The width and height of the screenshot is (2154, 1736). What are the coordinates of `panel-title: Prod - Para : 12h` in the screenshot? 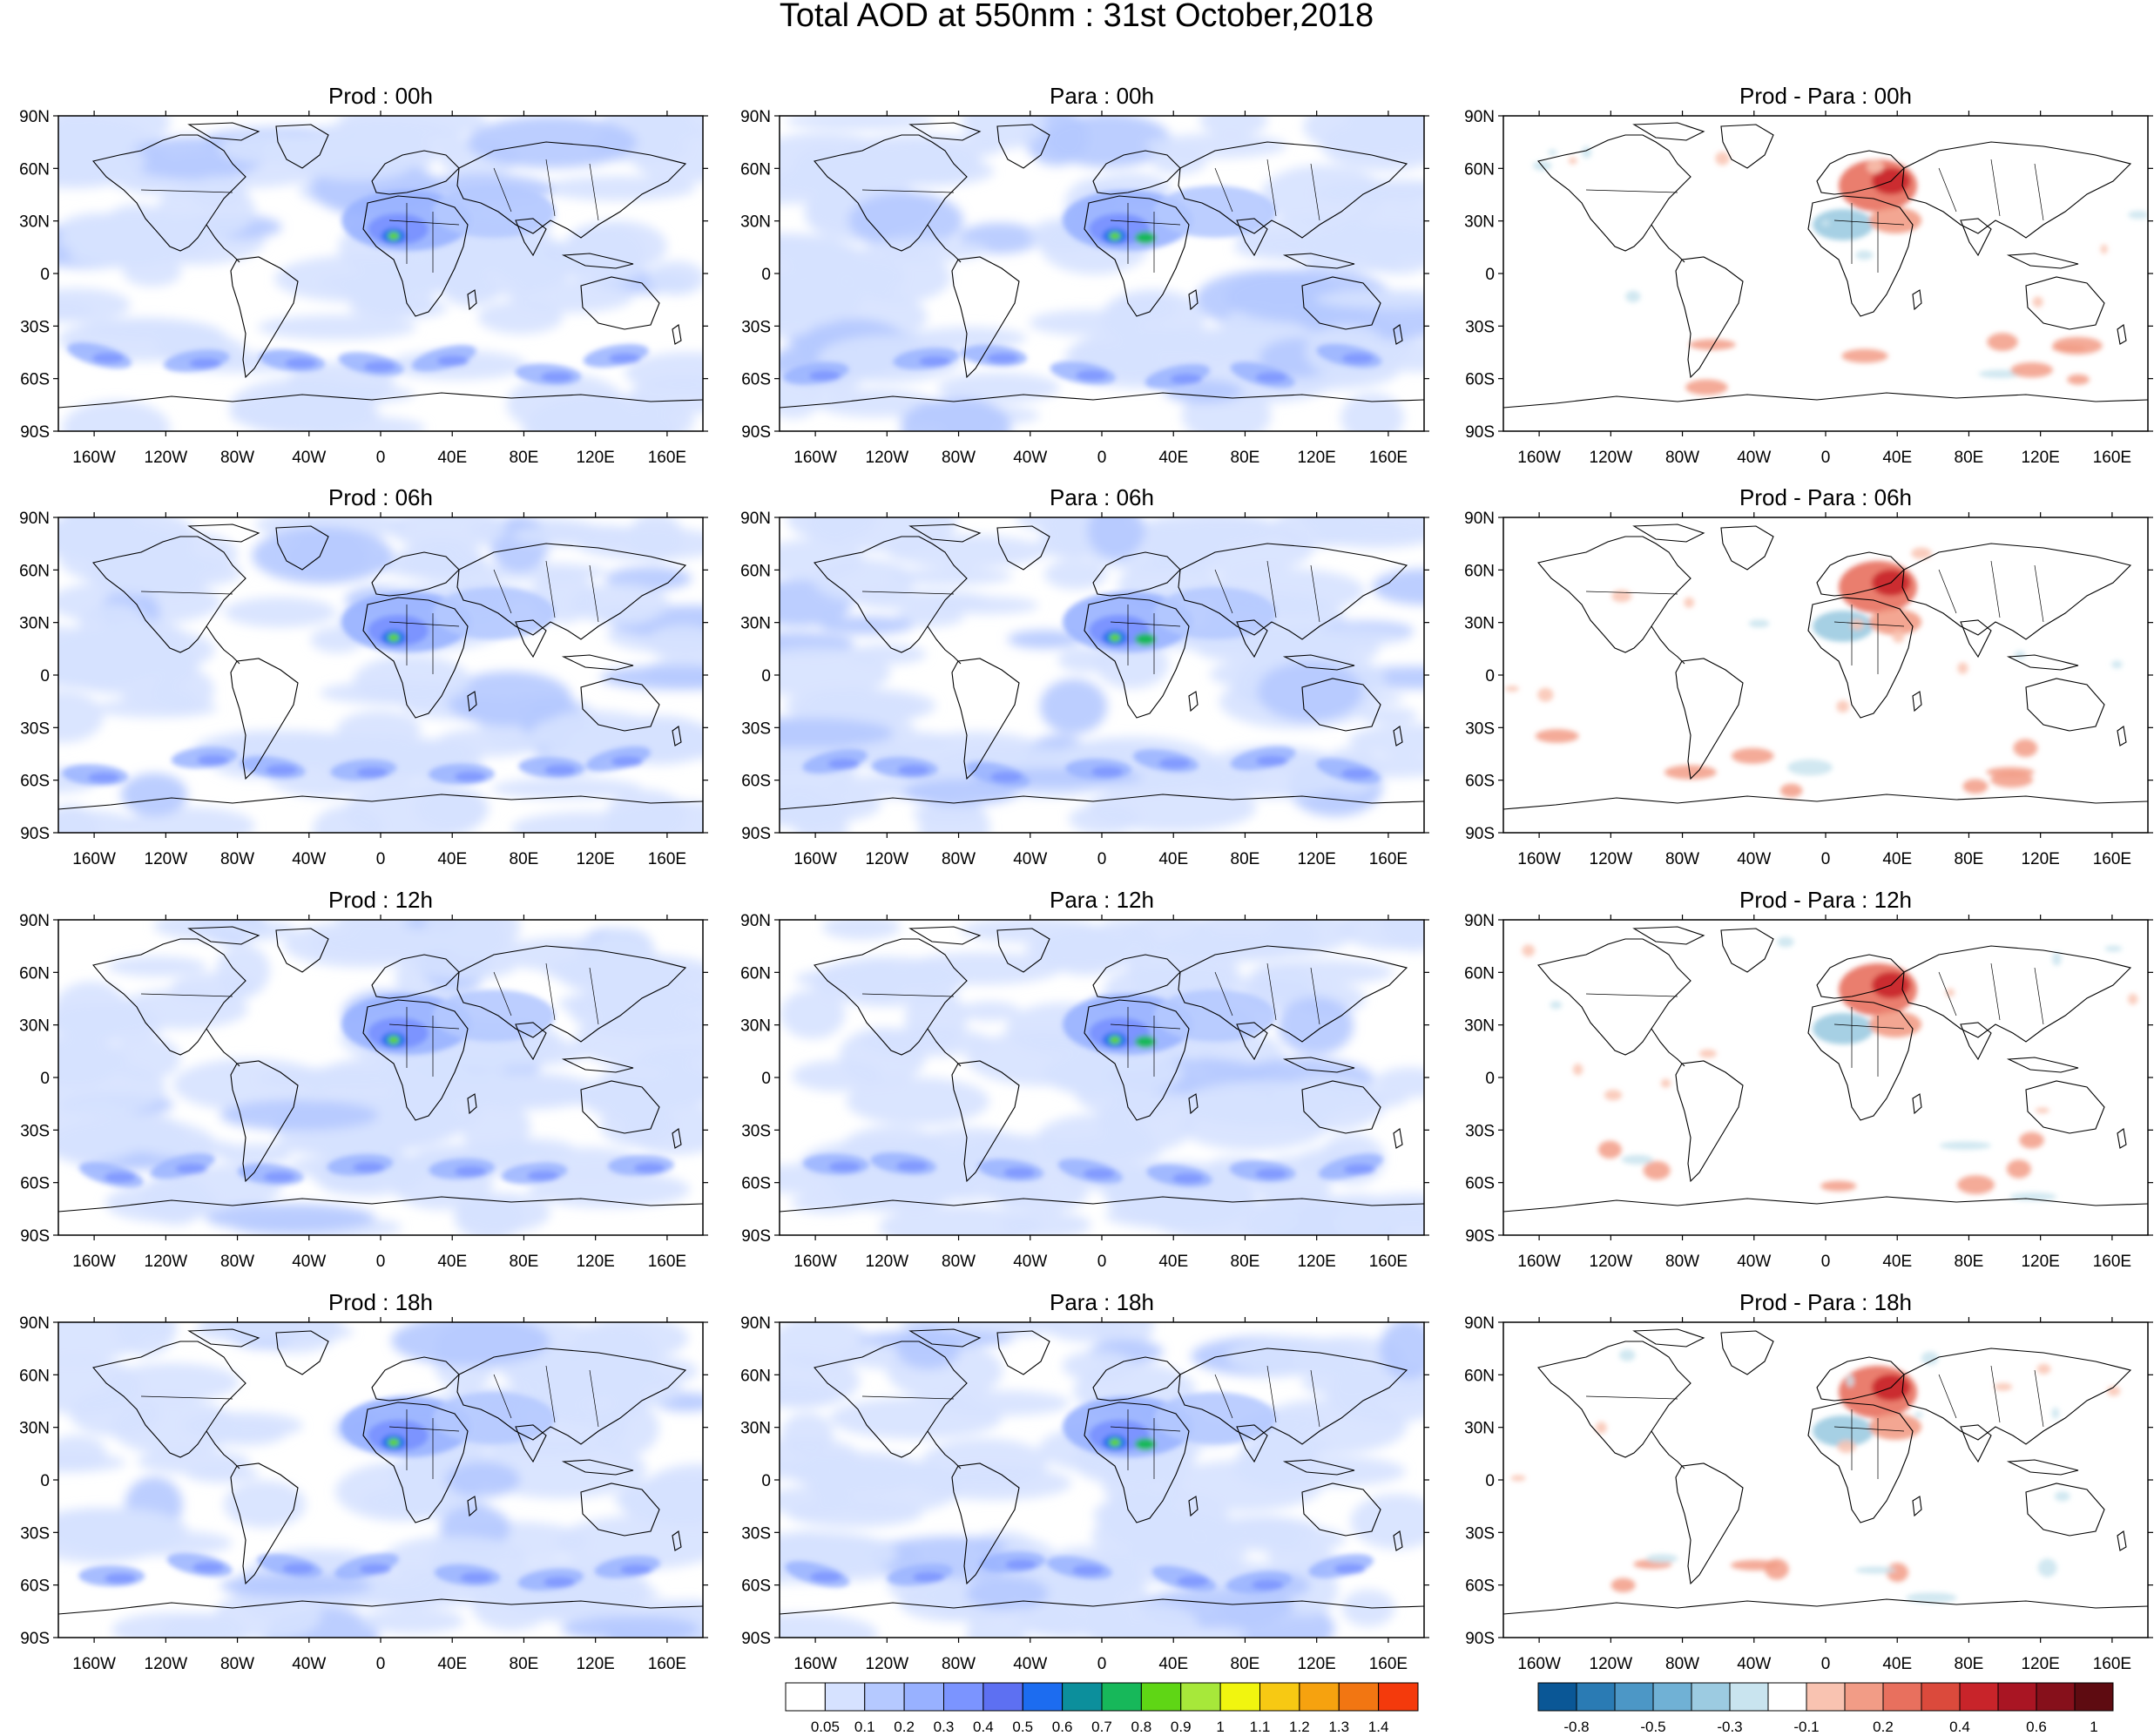 It's located at (1825, 900).